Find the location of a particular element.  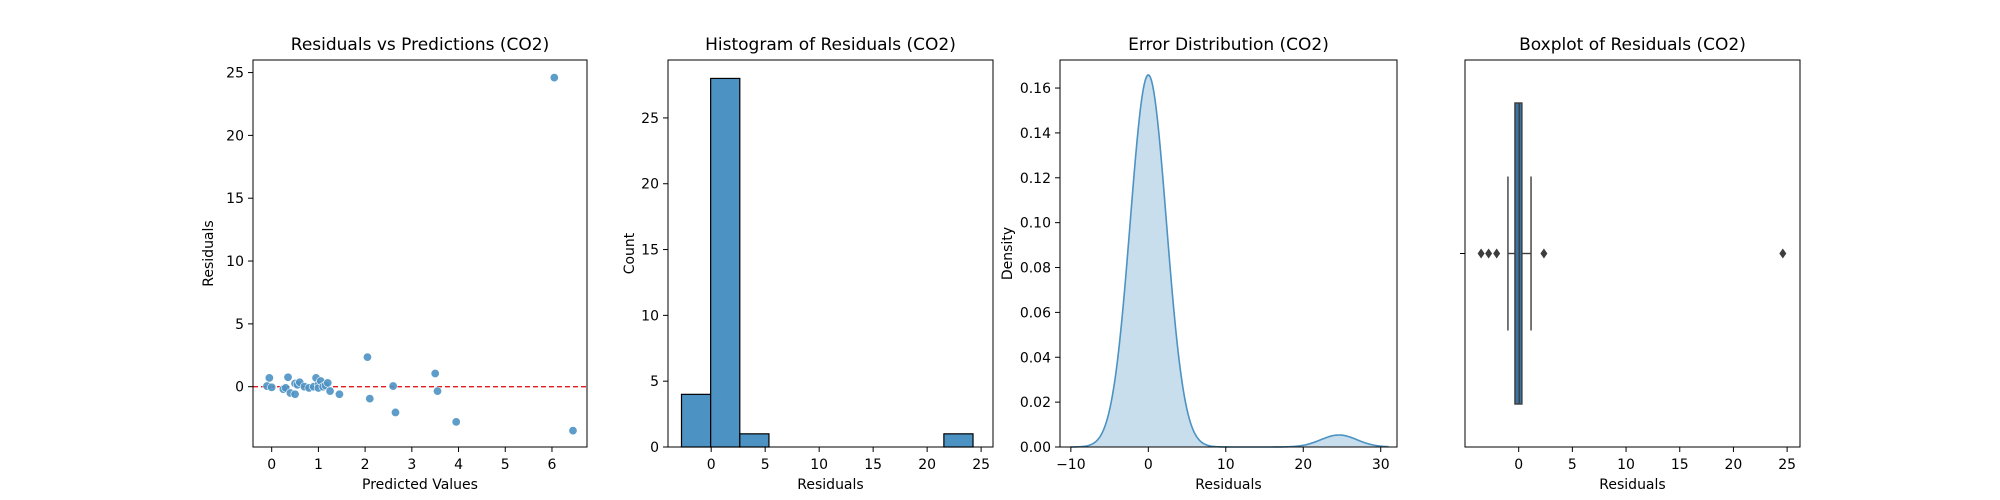

y-tick-label: 0.10 is located at coordinates (1035, 224).